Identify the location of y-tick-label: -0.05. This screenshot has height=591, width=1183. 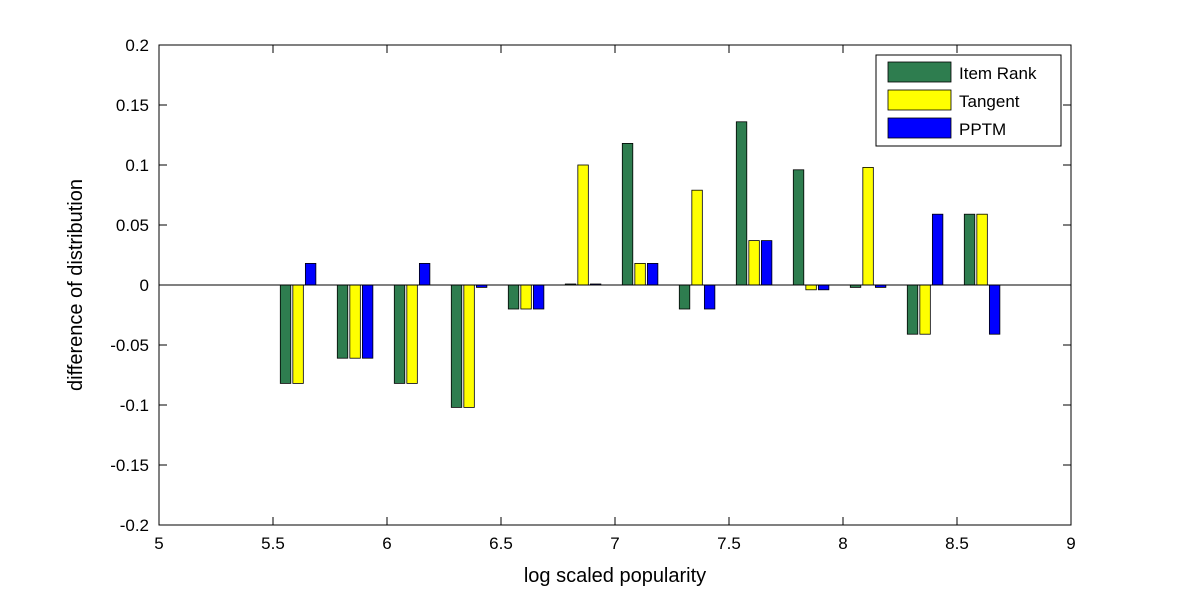
(129, 345).